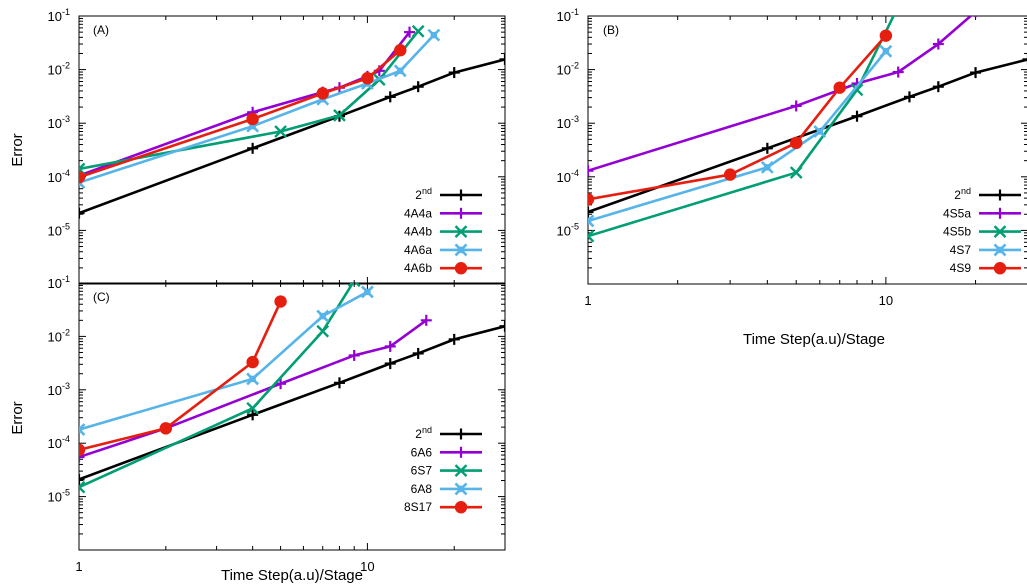 This screenshot has height=586, width=1027. What do you see at coordinates (957, 213) in the screenshot?
I see `panel-b-legend-label: 4S5a` at bounding box center [957, 213].